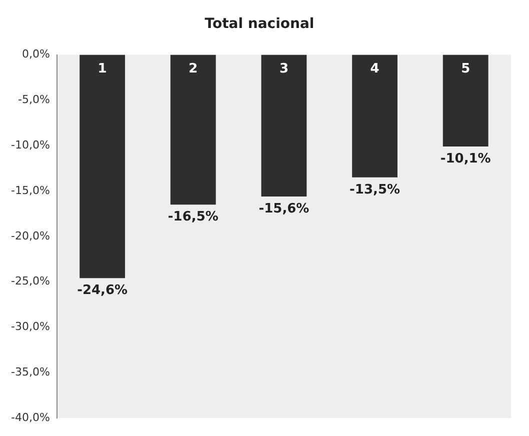  I want to click on x-tick-label: 1, so click(102, 69).